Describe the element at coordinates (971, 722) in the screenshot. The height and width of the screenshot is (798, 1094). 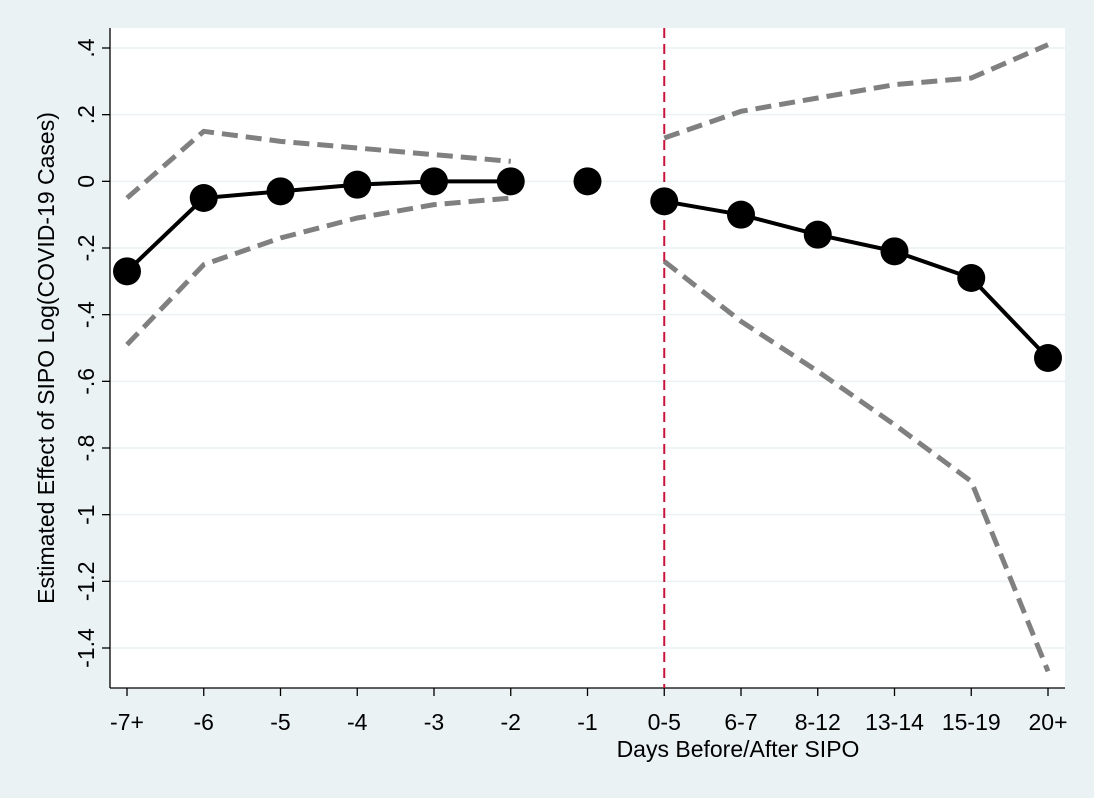
I see `x-tick-label: 15-19` at that location.